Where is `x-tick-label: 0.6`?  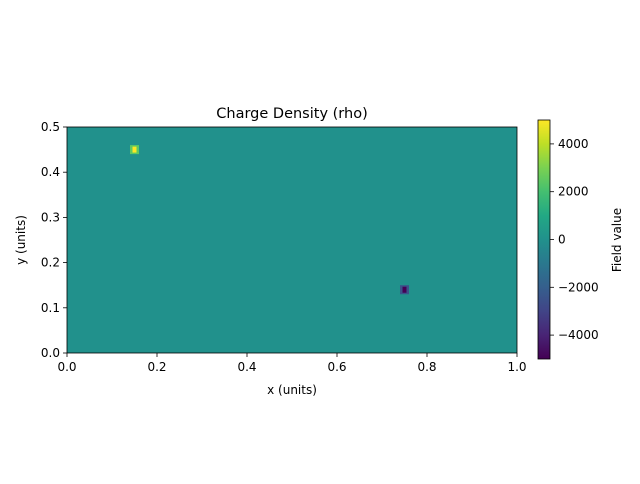 x-tick-label: 0.6 is located at coordinates (336, 367).